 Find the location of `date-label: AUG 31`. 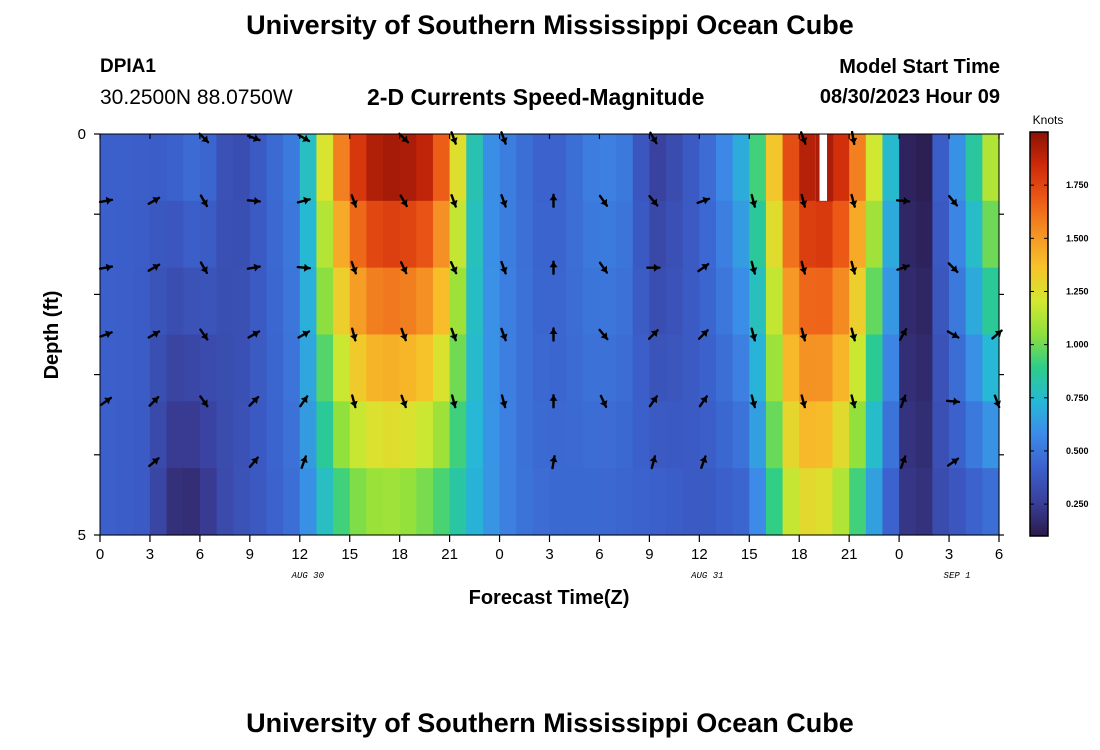

date-label: AUG 31 is located at coordinates (706, 576).